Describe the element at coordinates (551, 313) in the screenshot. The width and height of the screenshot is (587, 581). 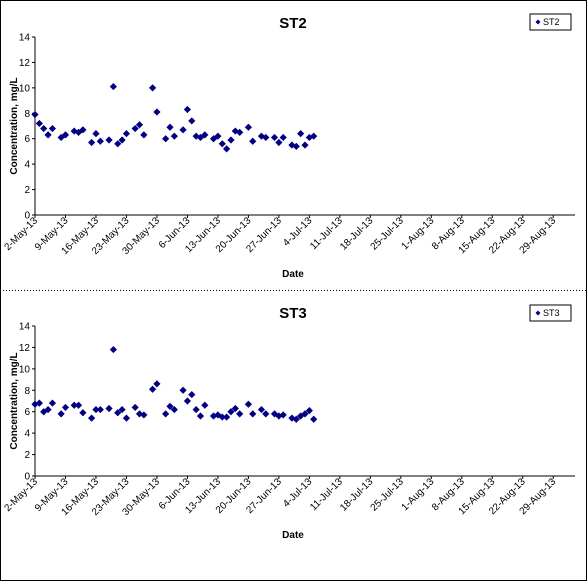
I see `legend-entry: ST3` at that location.